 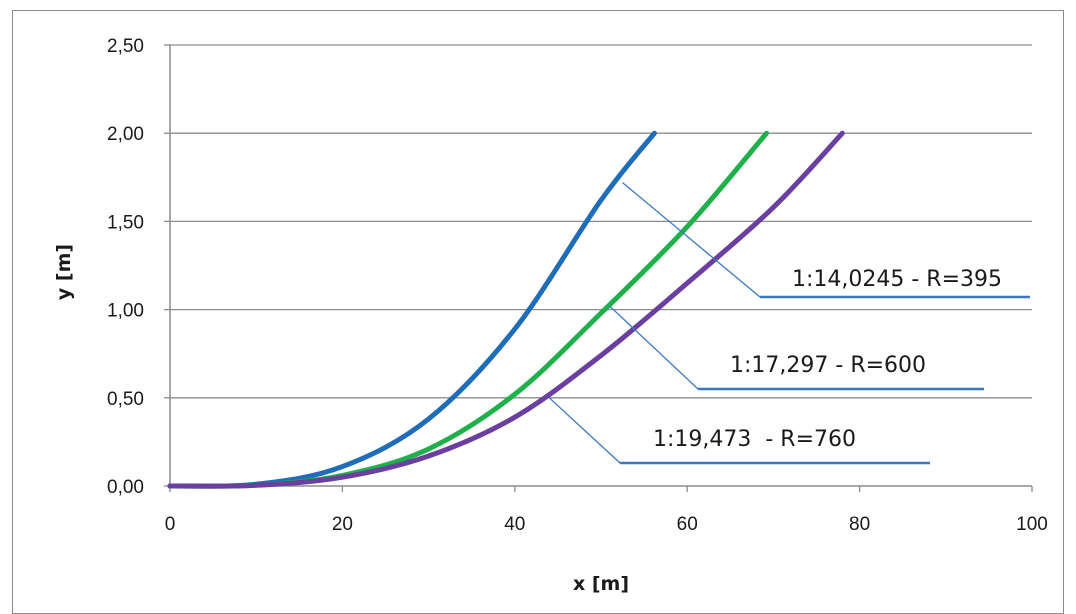 I want to click on y-tick-label: 0,00, so click(x=125, y=487).